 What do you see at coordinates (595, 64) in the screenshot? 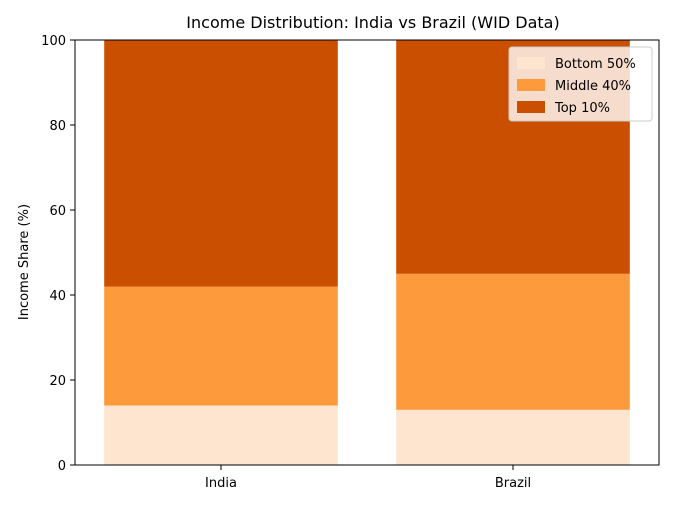
I see `legend-label-0: Bottom 50%` at bounding box center [595, 64].